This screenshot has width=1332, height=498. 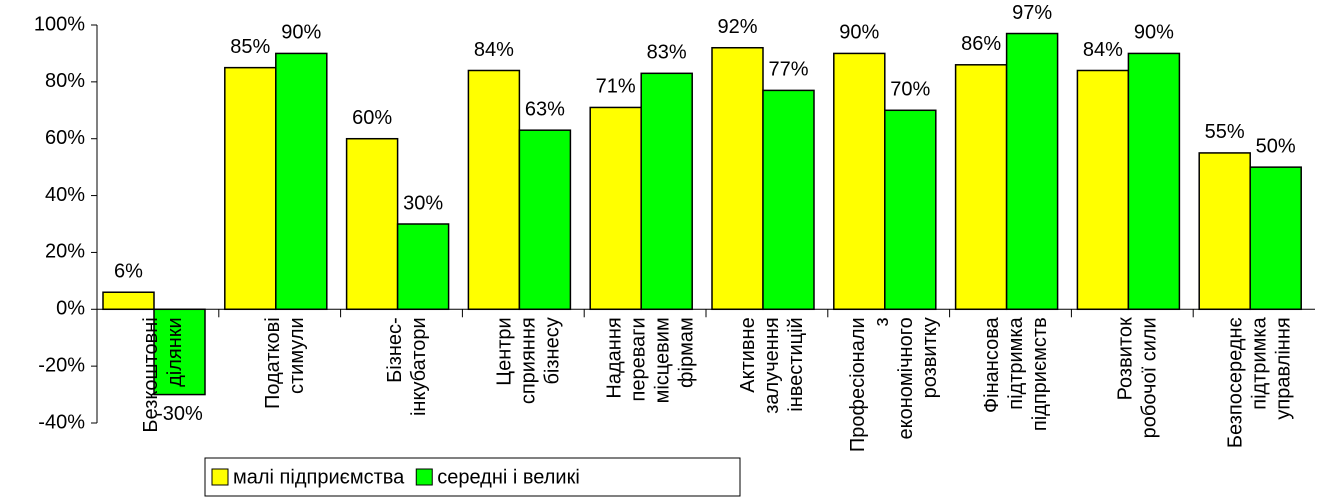 What do you see at coordinates (748, 354) in the screenshot?
I see `x-tick-label: Активне` at bounding box center [748, 354].